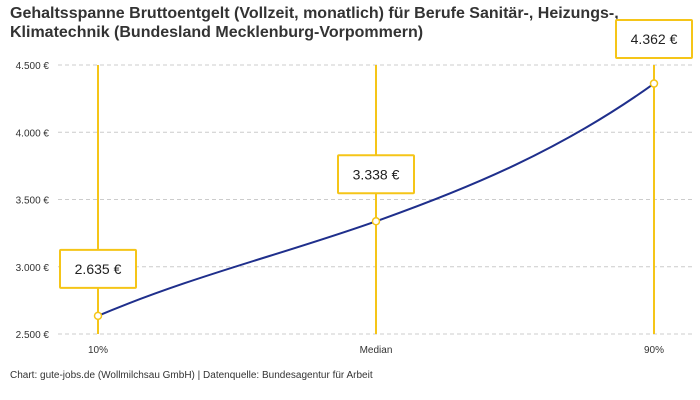 The height and width of the screenshot is (400, 700). I want to click on x-tick-label: 10%, so click(98, 350).